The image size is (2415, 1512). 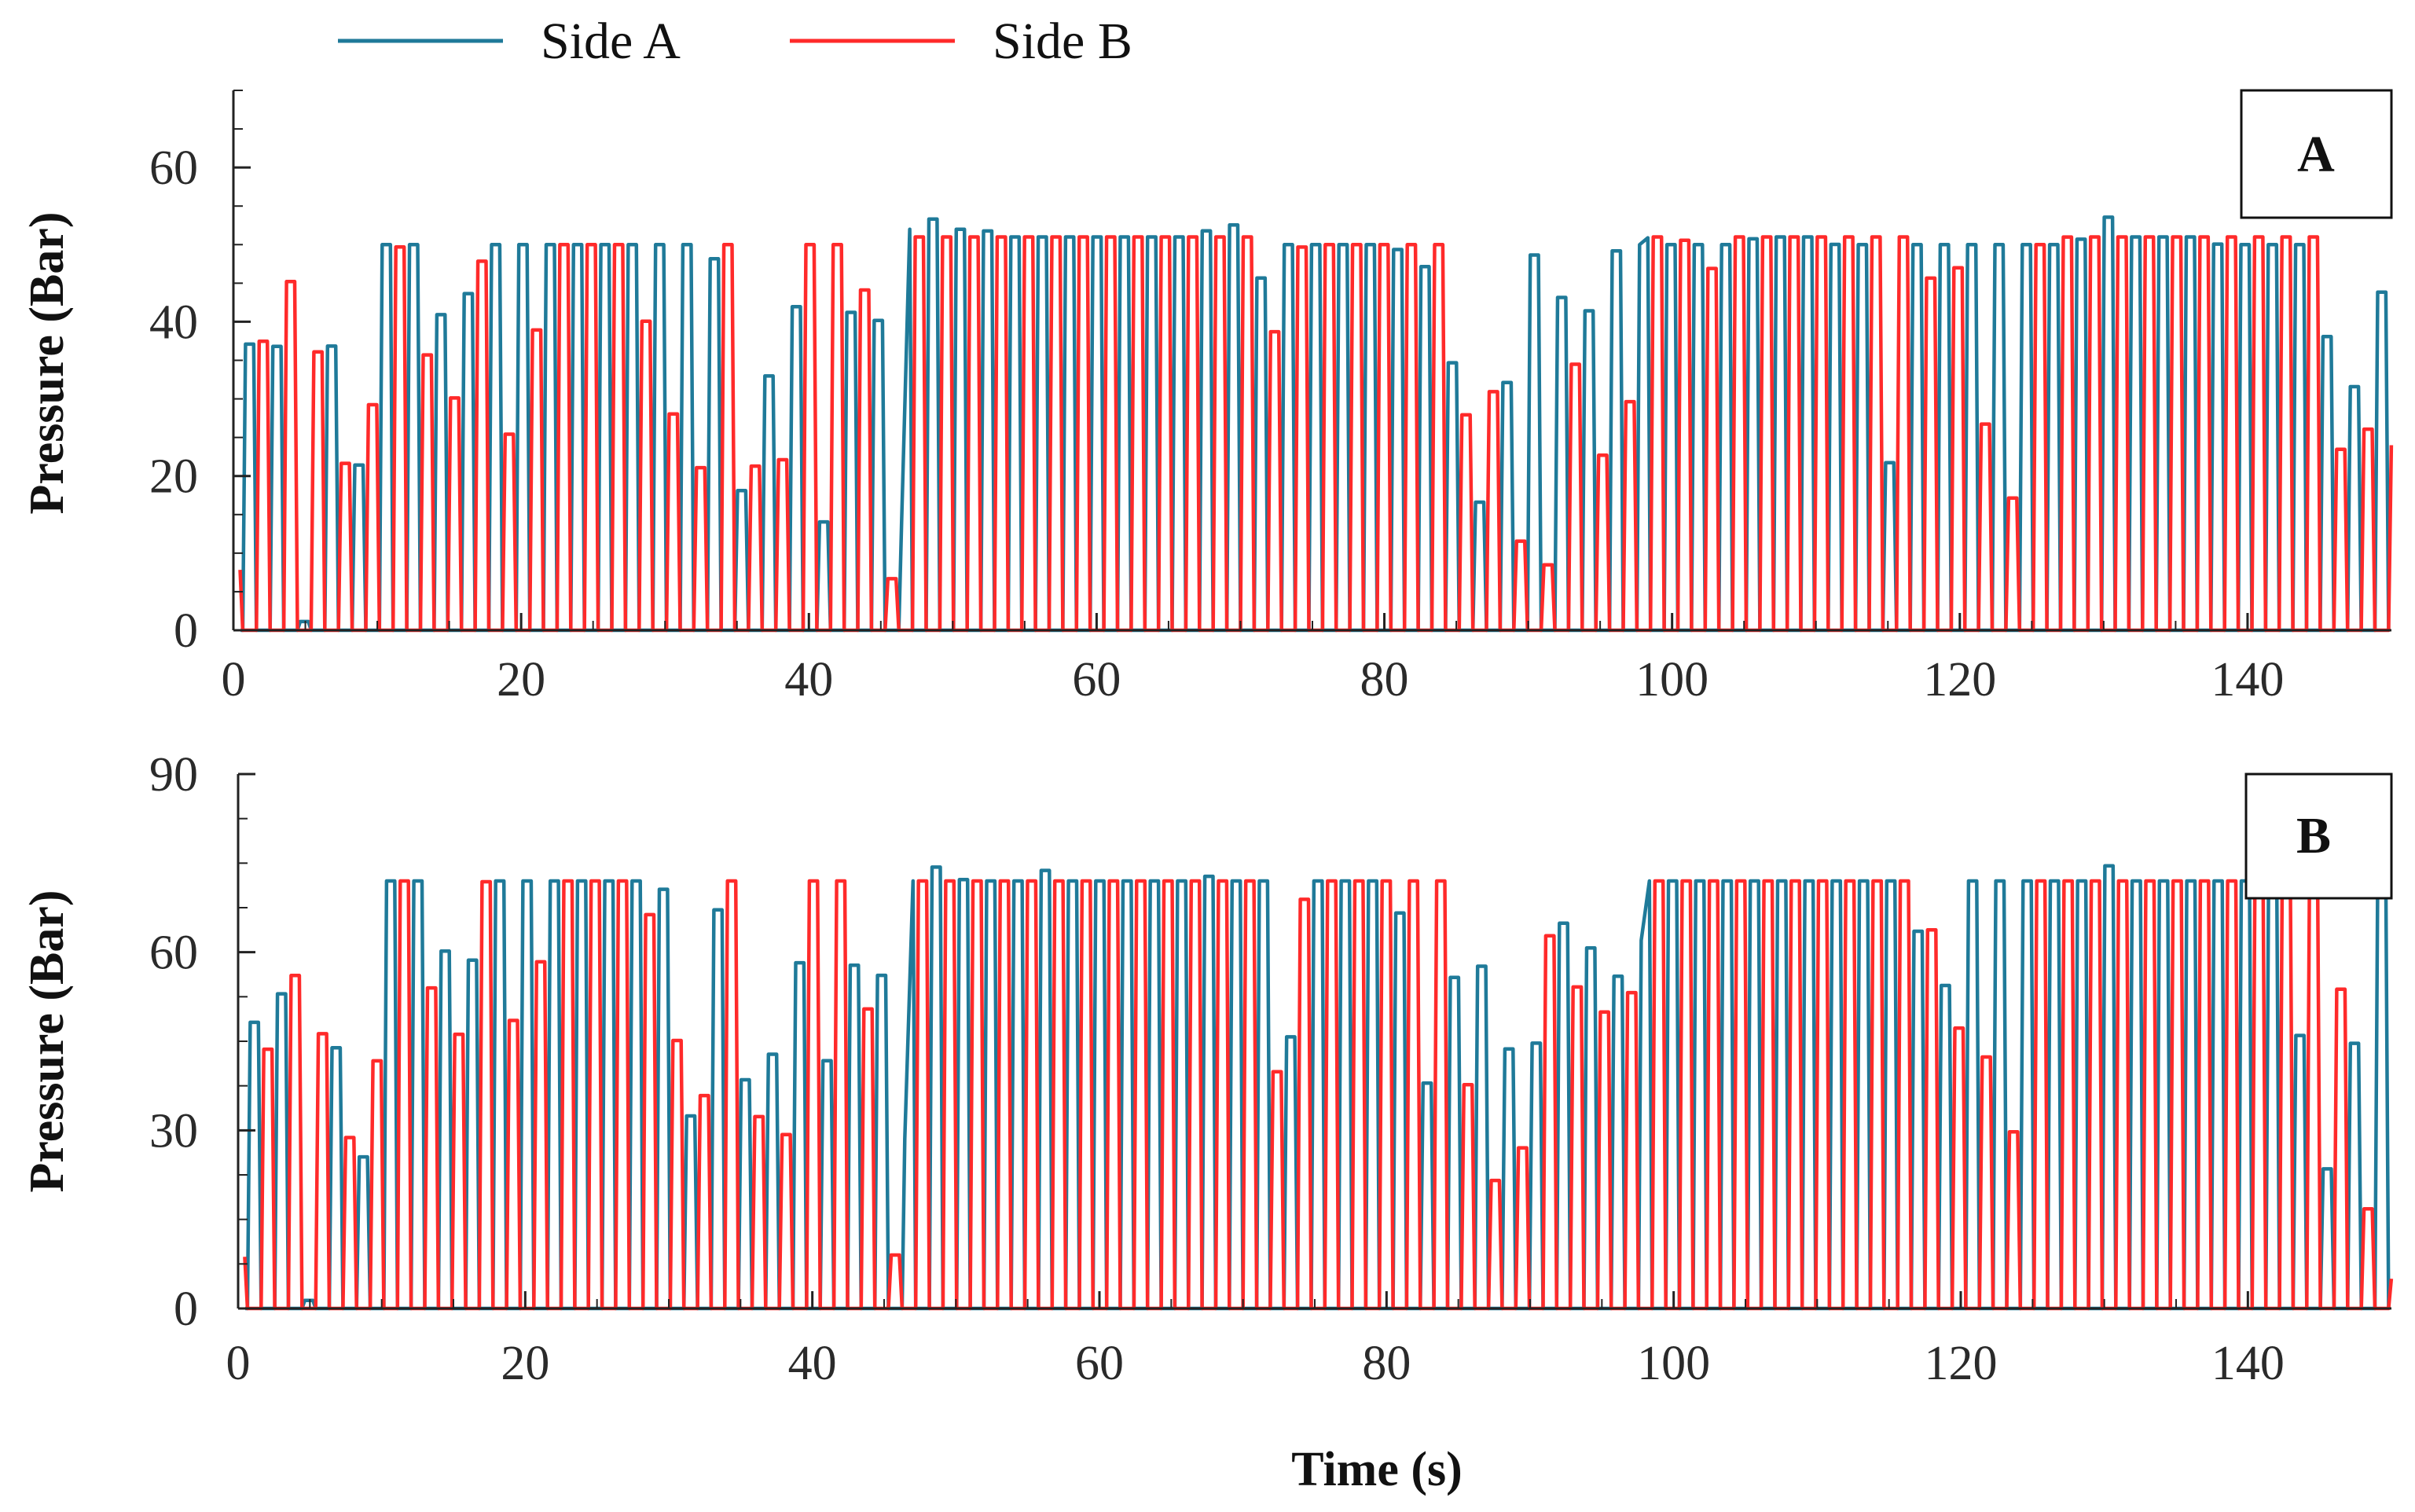 What do you see at coordinates (1253, 660) in the screenshot?
I see `panel-a-x-ticks: 0 20 40 60 80 100 120 140` at bounding box center [1253, 660].